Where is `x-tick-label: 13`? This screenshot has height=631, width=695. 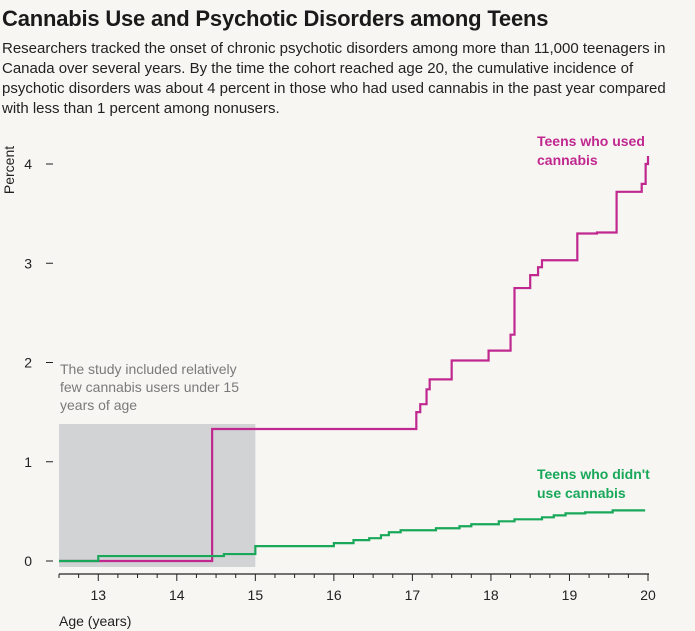
x-tick-label: 13 is located at coordinates (98, 595).